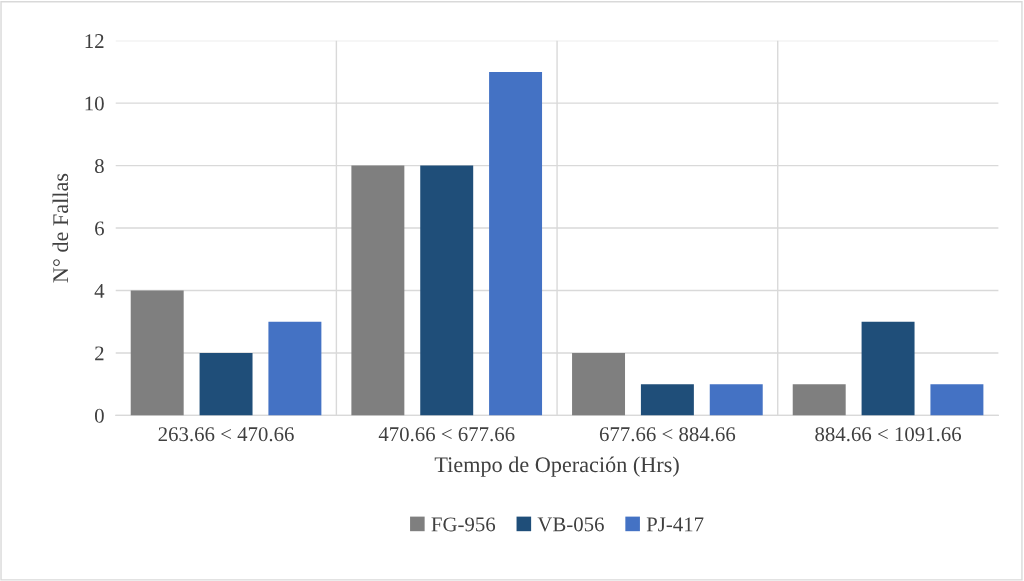 The height and width of the screenshot is (581, 1024). I want to click on y-tick-label: 2, so click(99, 353).